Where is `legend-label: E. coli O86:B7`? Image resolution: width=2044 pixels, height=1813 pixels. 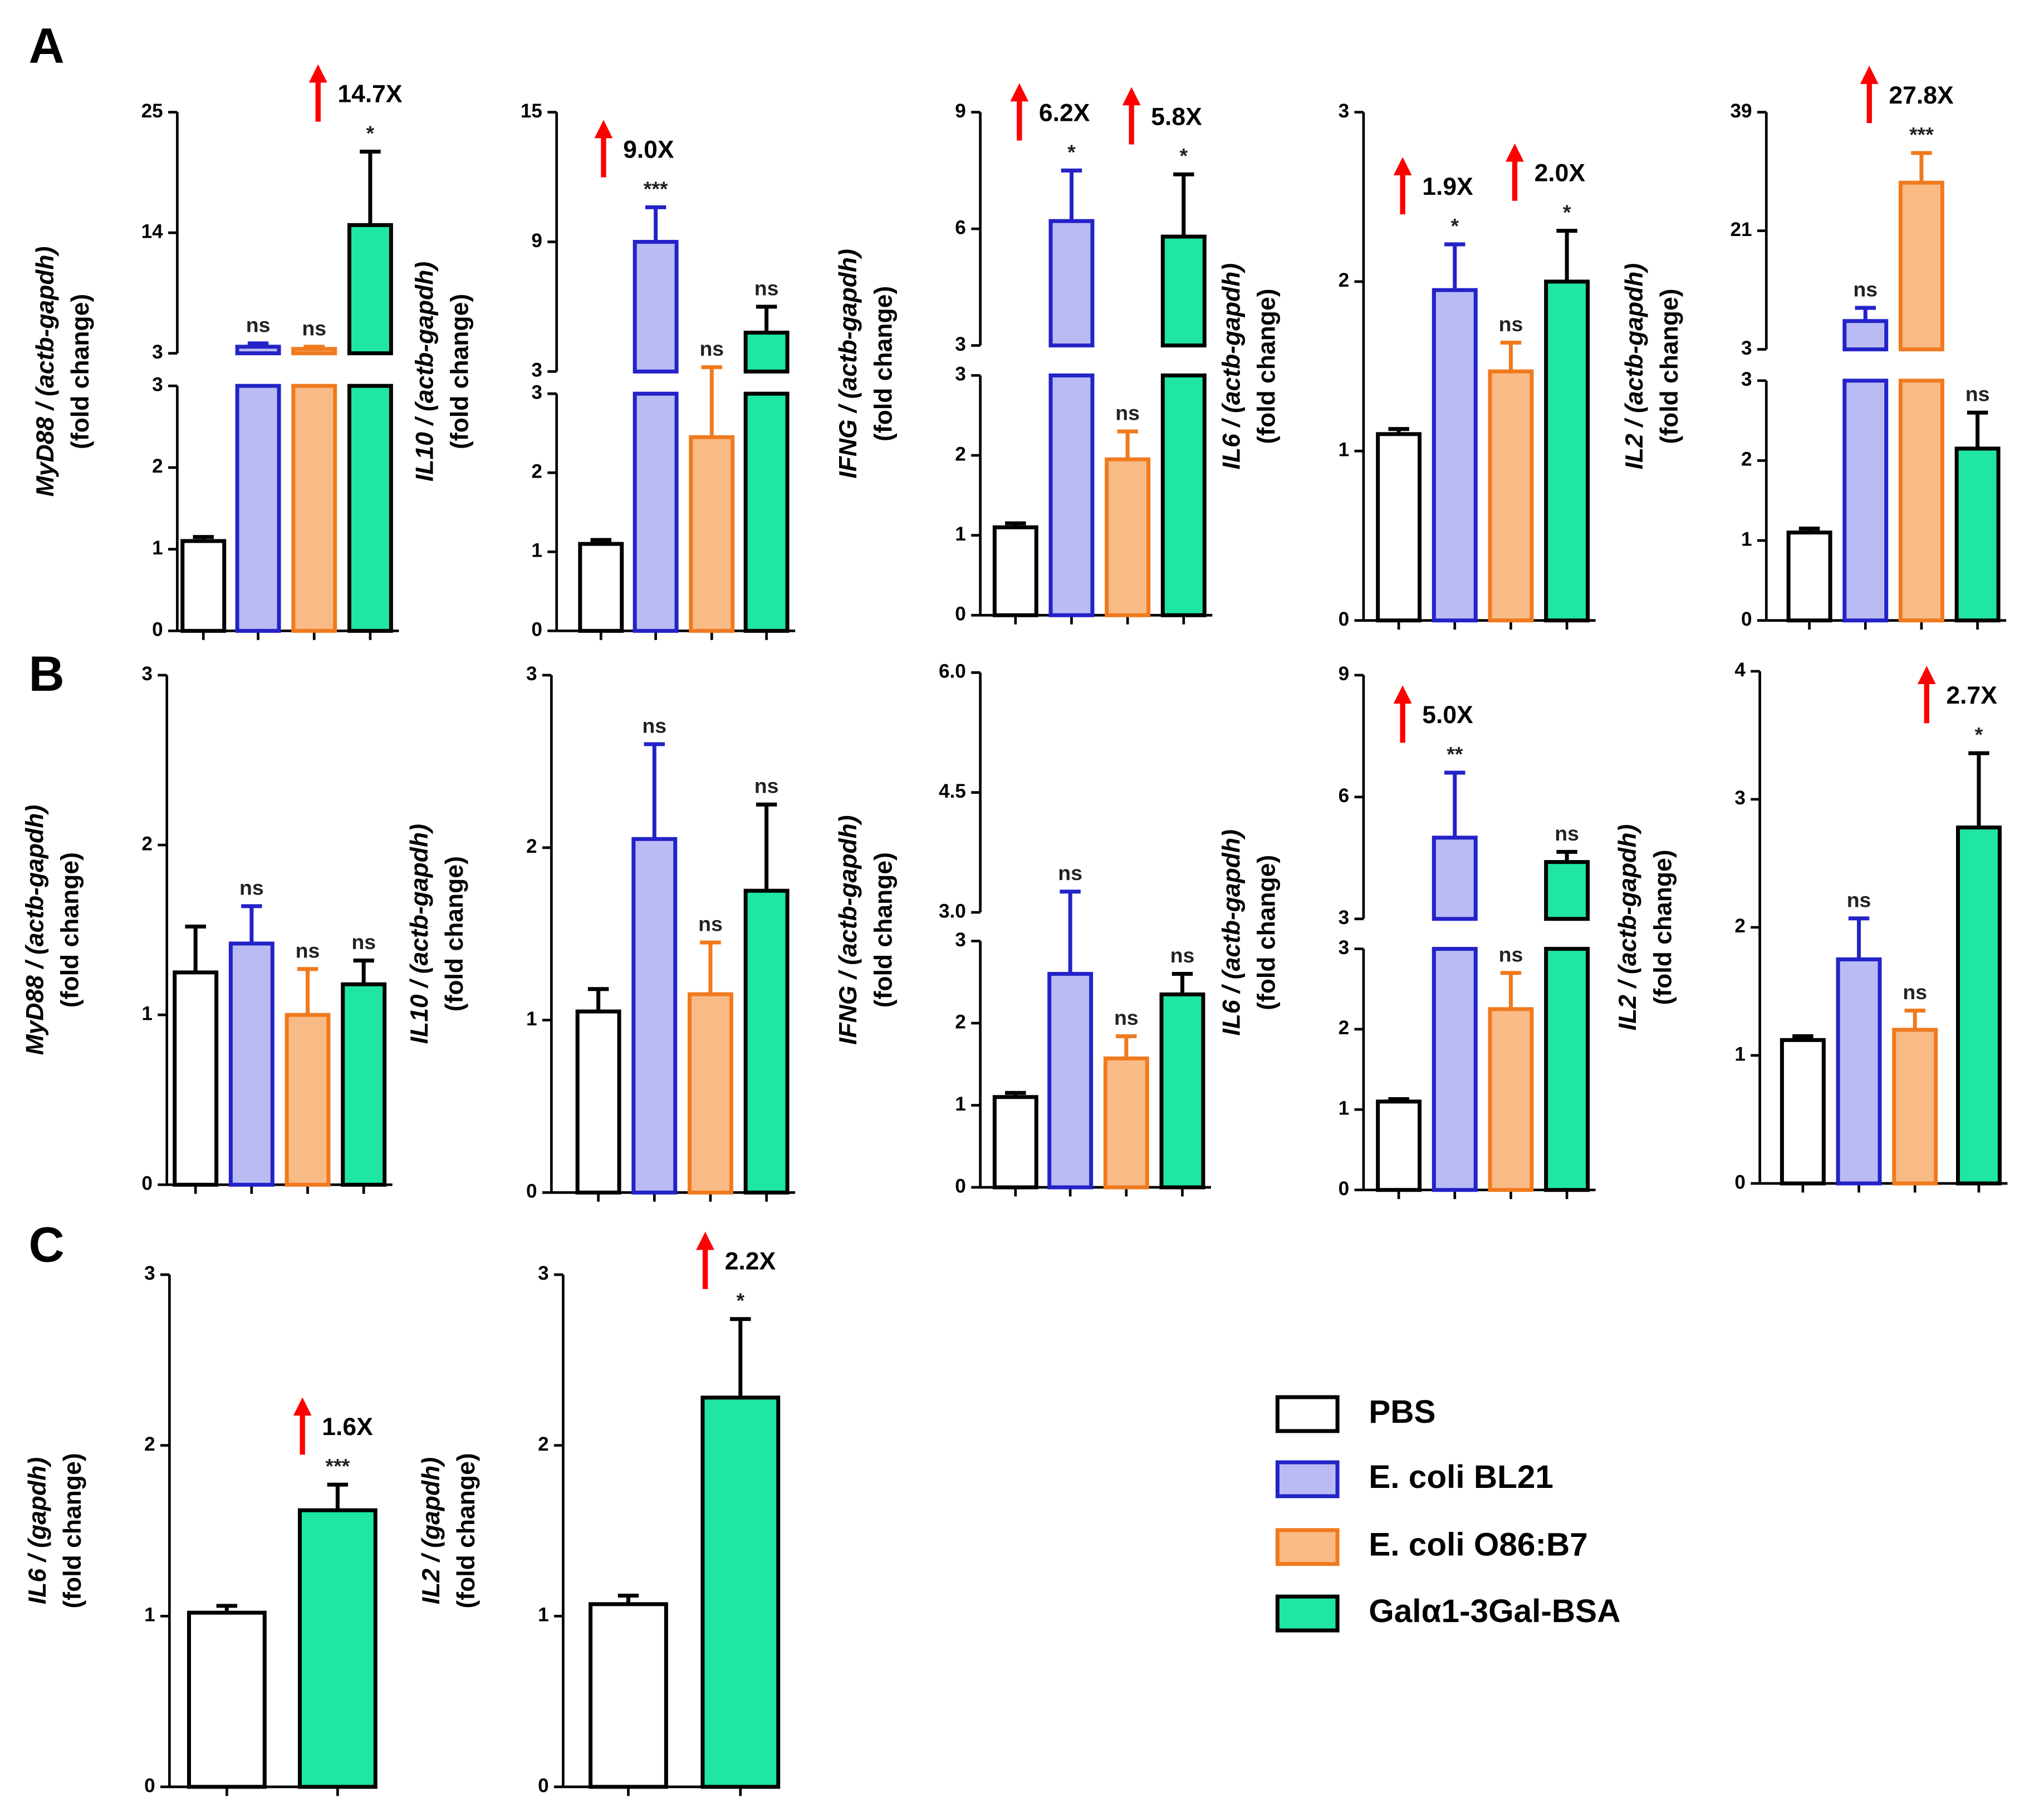 legend-label: E. coli O86:B7 is located at coordinates (1478, 1545).